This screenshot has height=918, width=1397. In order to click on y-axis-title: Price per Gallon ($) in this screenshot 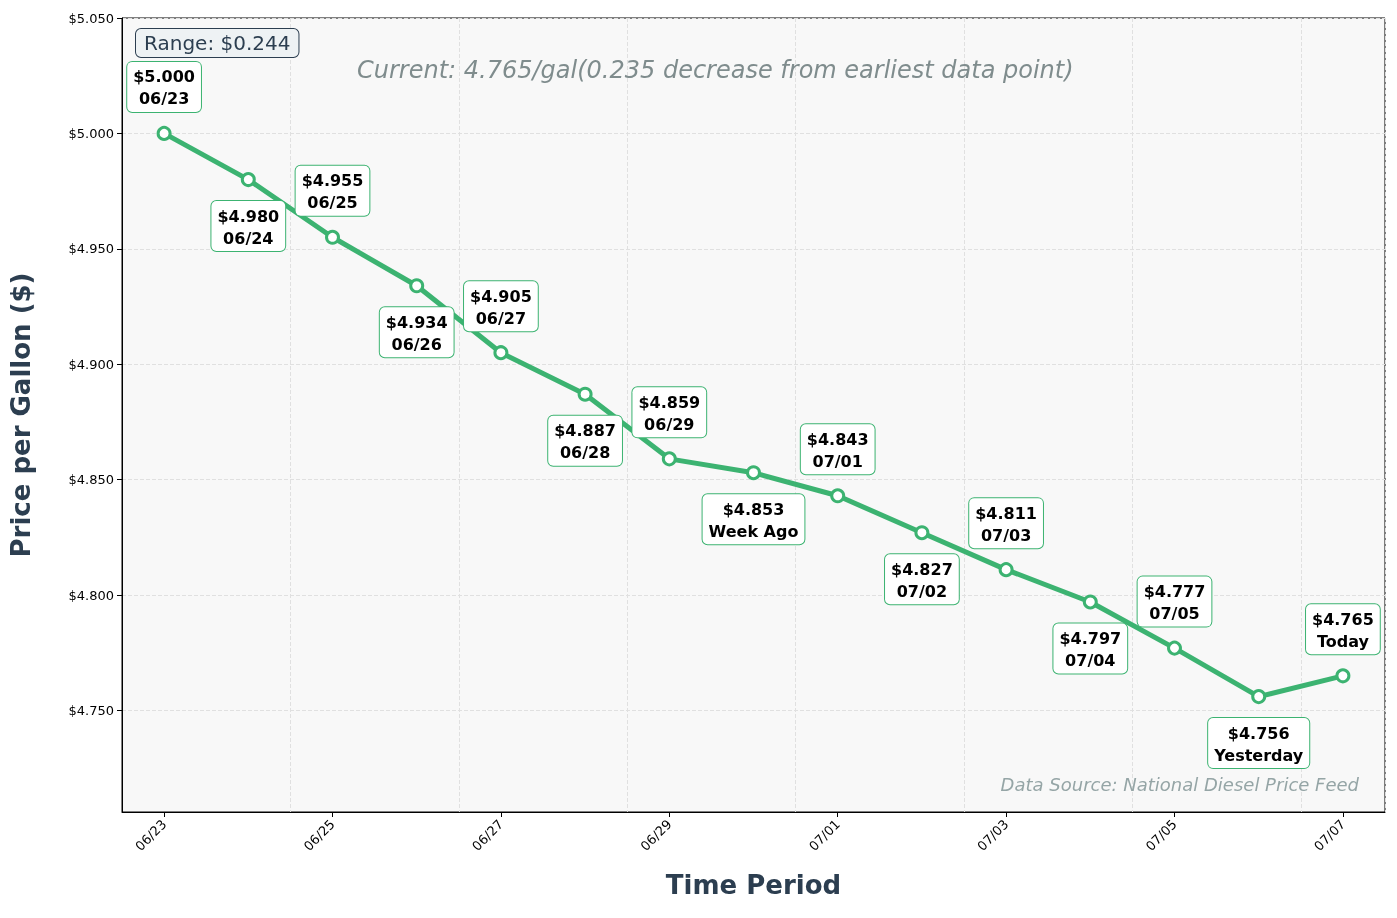, I will do `click(21, 415)`.